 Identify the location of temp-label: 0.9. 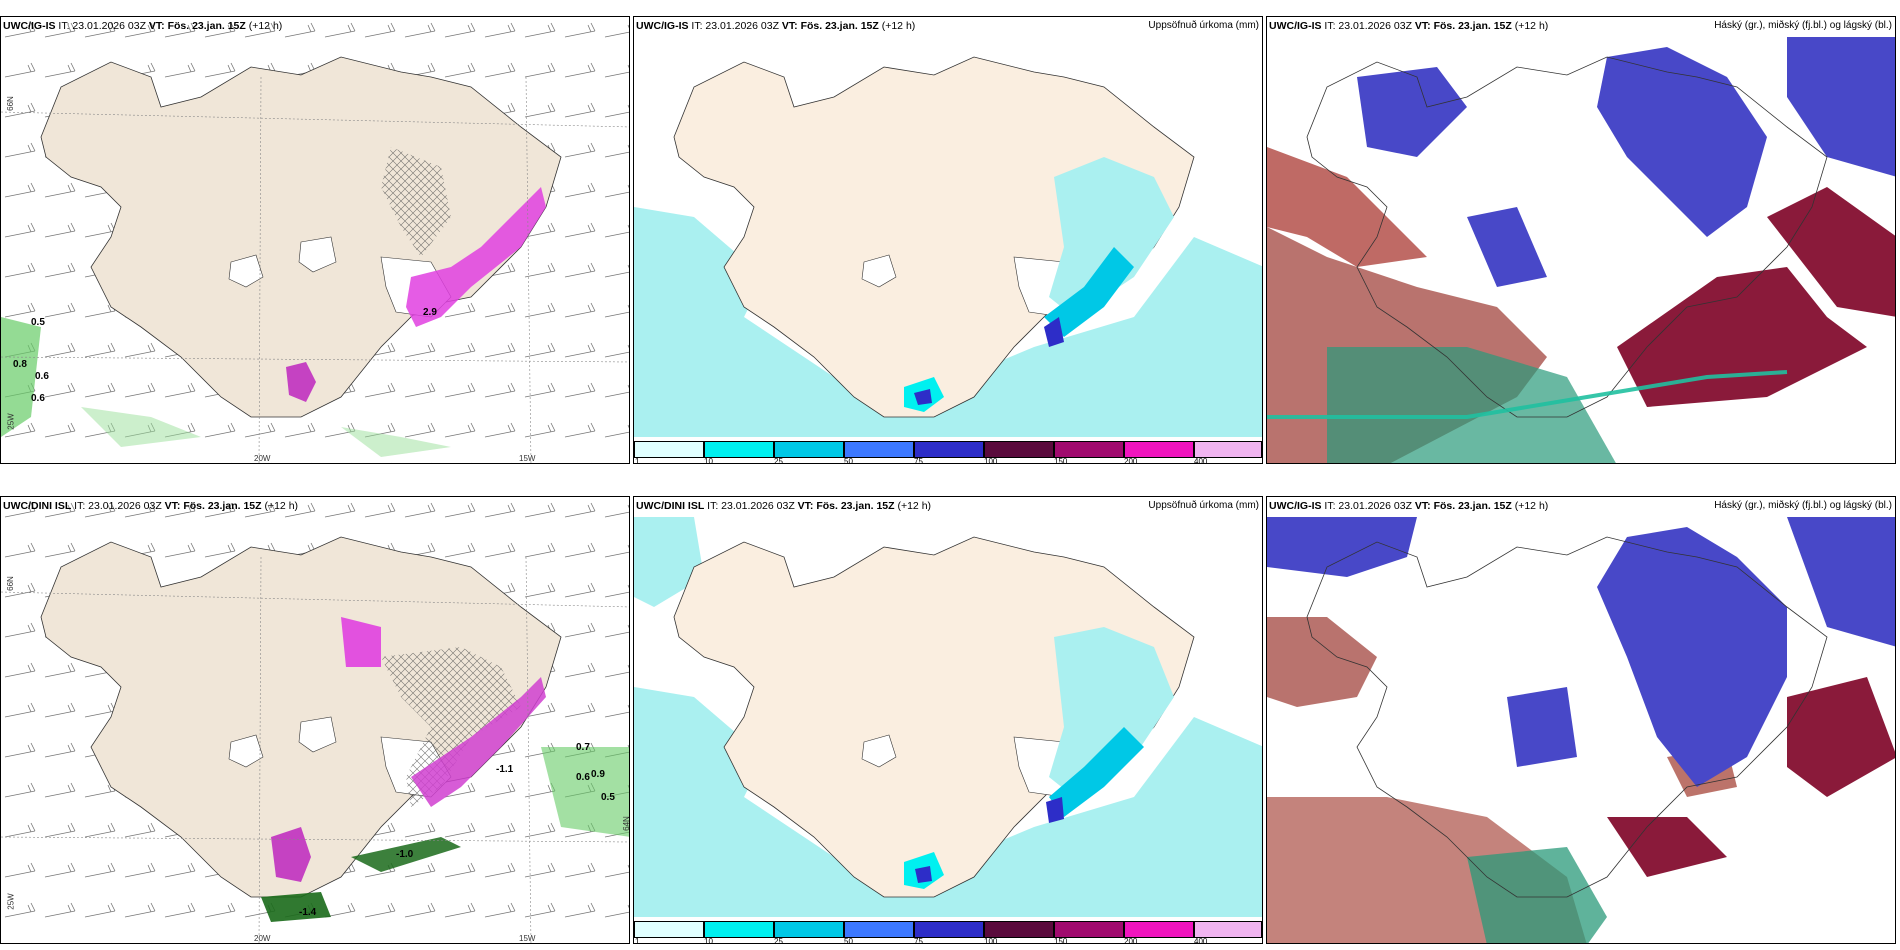
(598, 774).